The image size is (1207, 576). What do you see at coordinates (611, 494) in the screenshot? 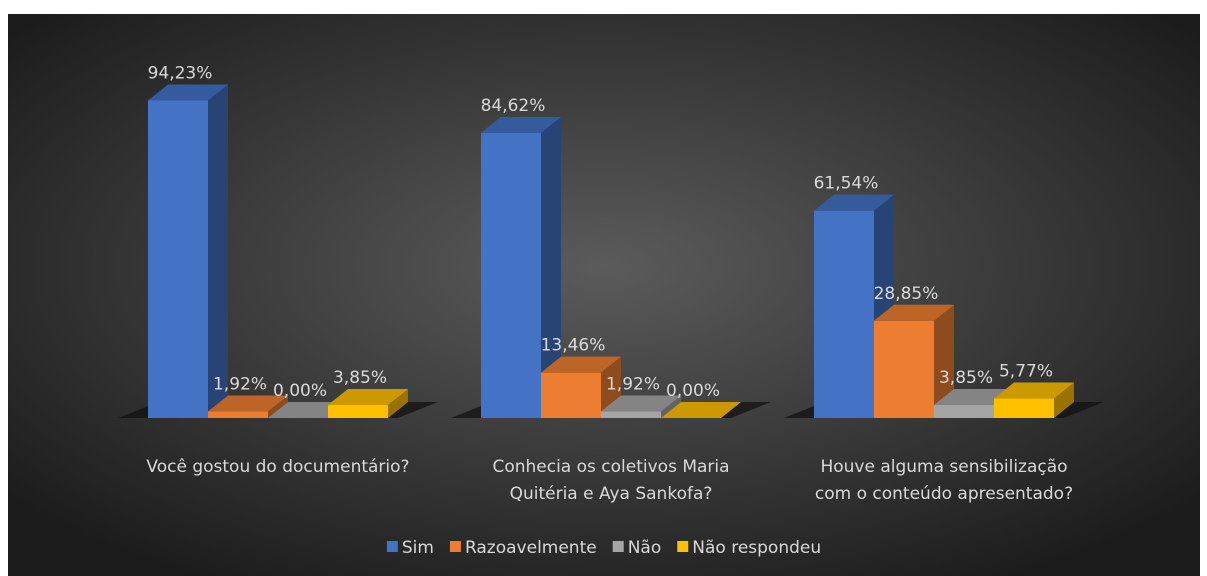
I see `label-line: Quitéria e Aya Sankofa?` at bounding box center [611, 494].